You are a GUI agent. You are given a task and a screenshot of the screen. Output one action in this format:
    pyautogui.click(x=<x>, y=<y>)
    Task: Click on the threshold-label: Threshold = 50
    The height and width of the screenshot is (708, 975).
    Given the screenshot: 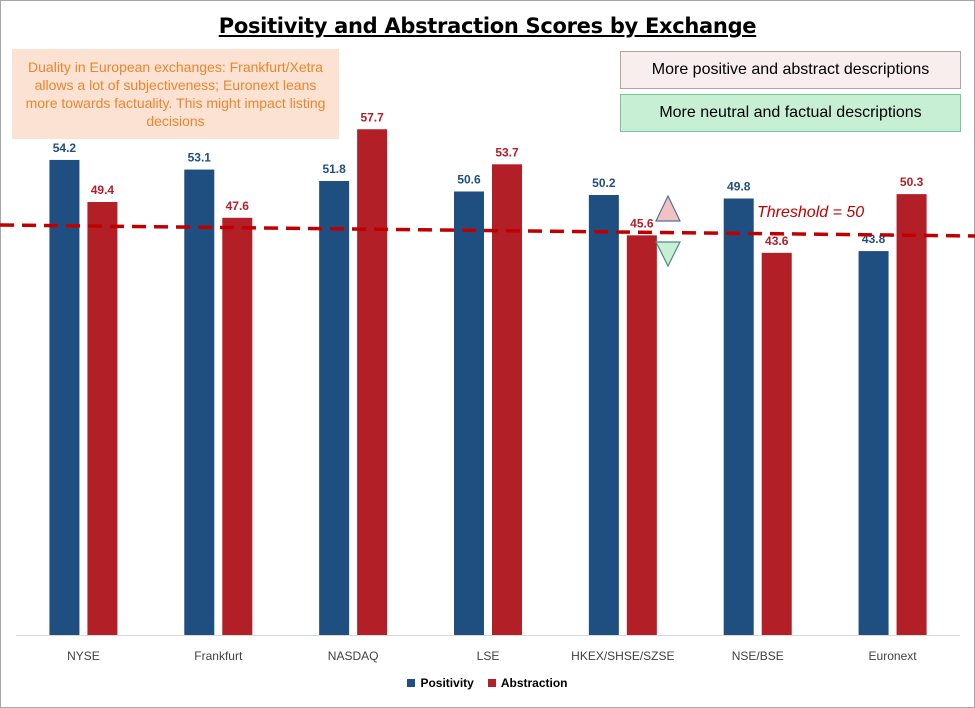 What is the action you would take?
    pyautogui.click(x=810, y=212)
    